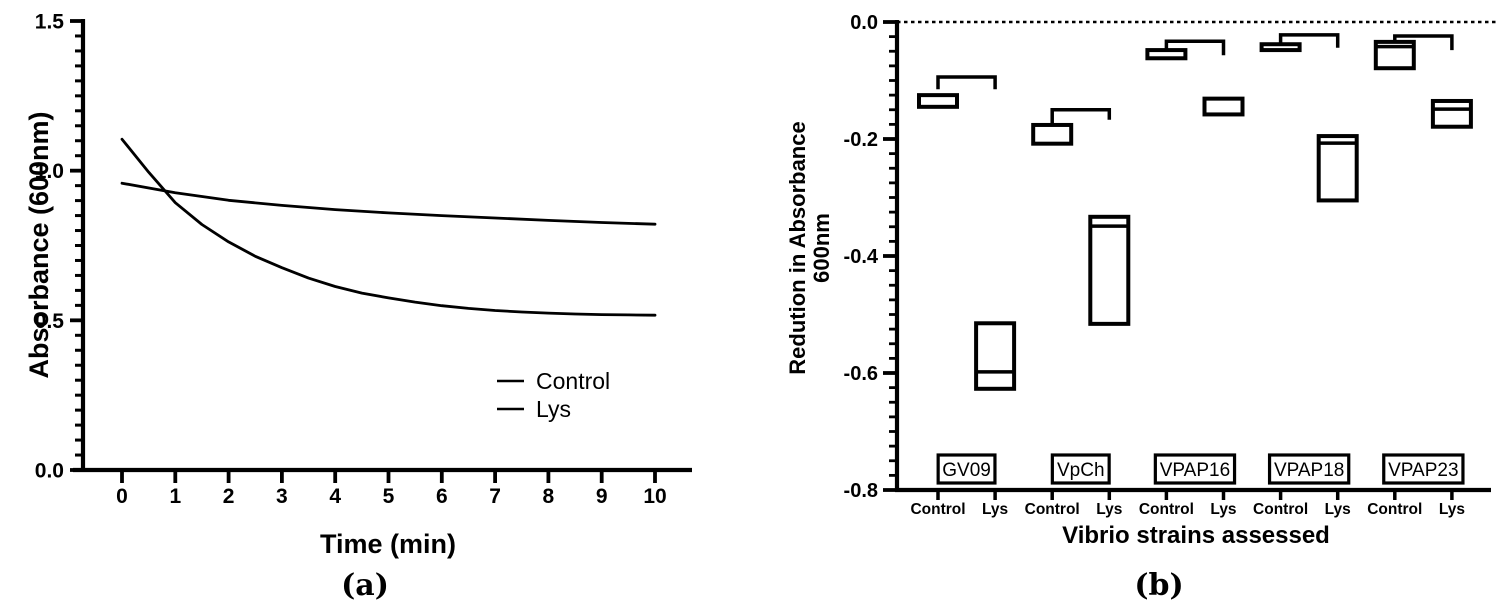 Image resolution: width=1500 pixels, height=608 pixels. I want to click on significance-bracket-gv09, so click(966, 82).